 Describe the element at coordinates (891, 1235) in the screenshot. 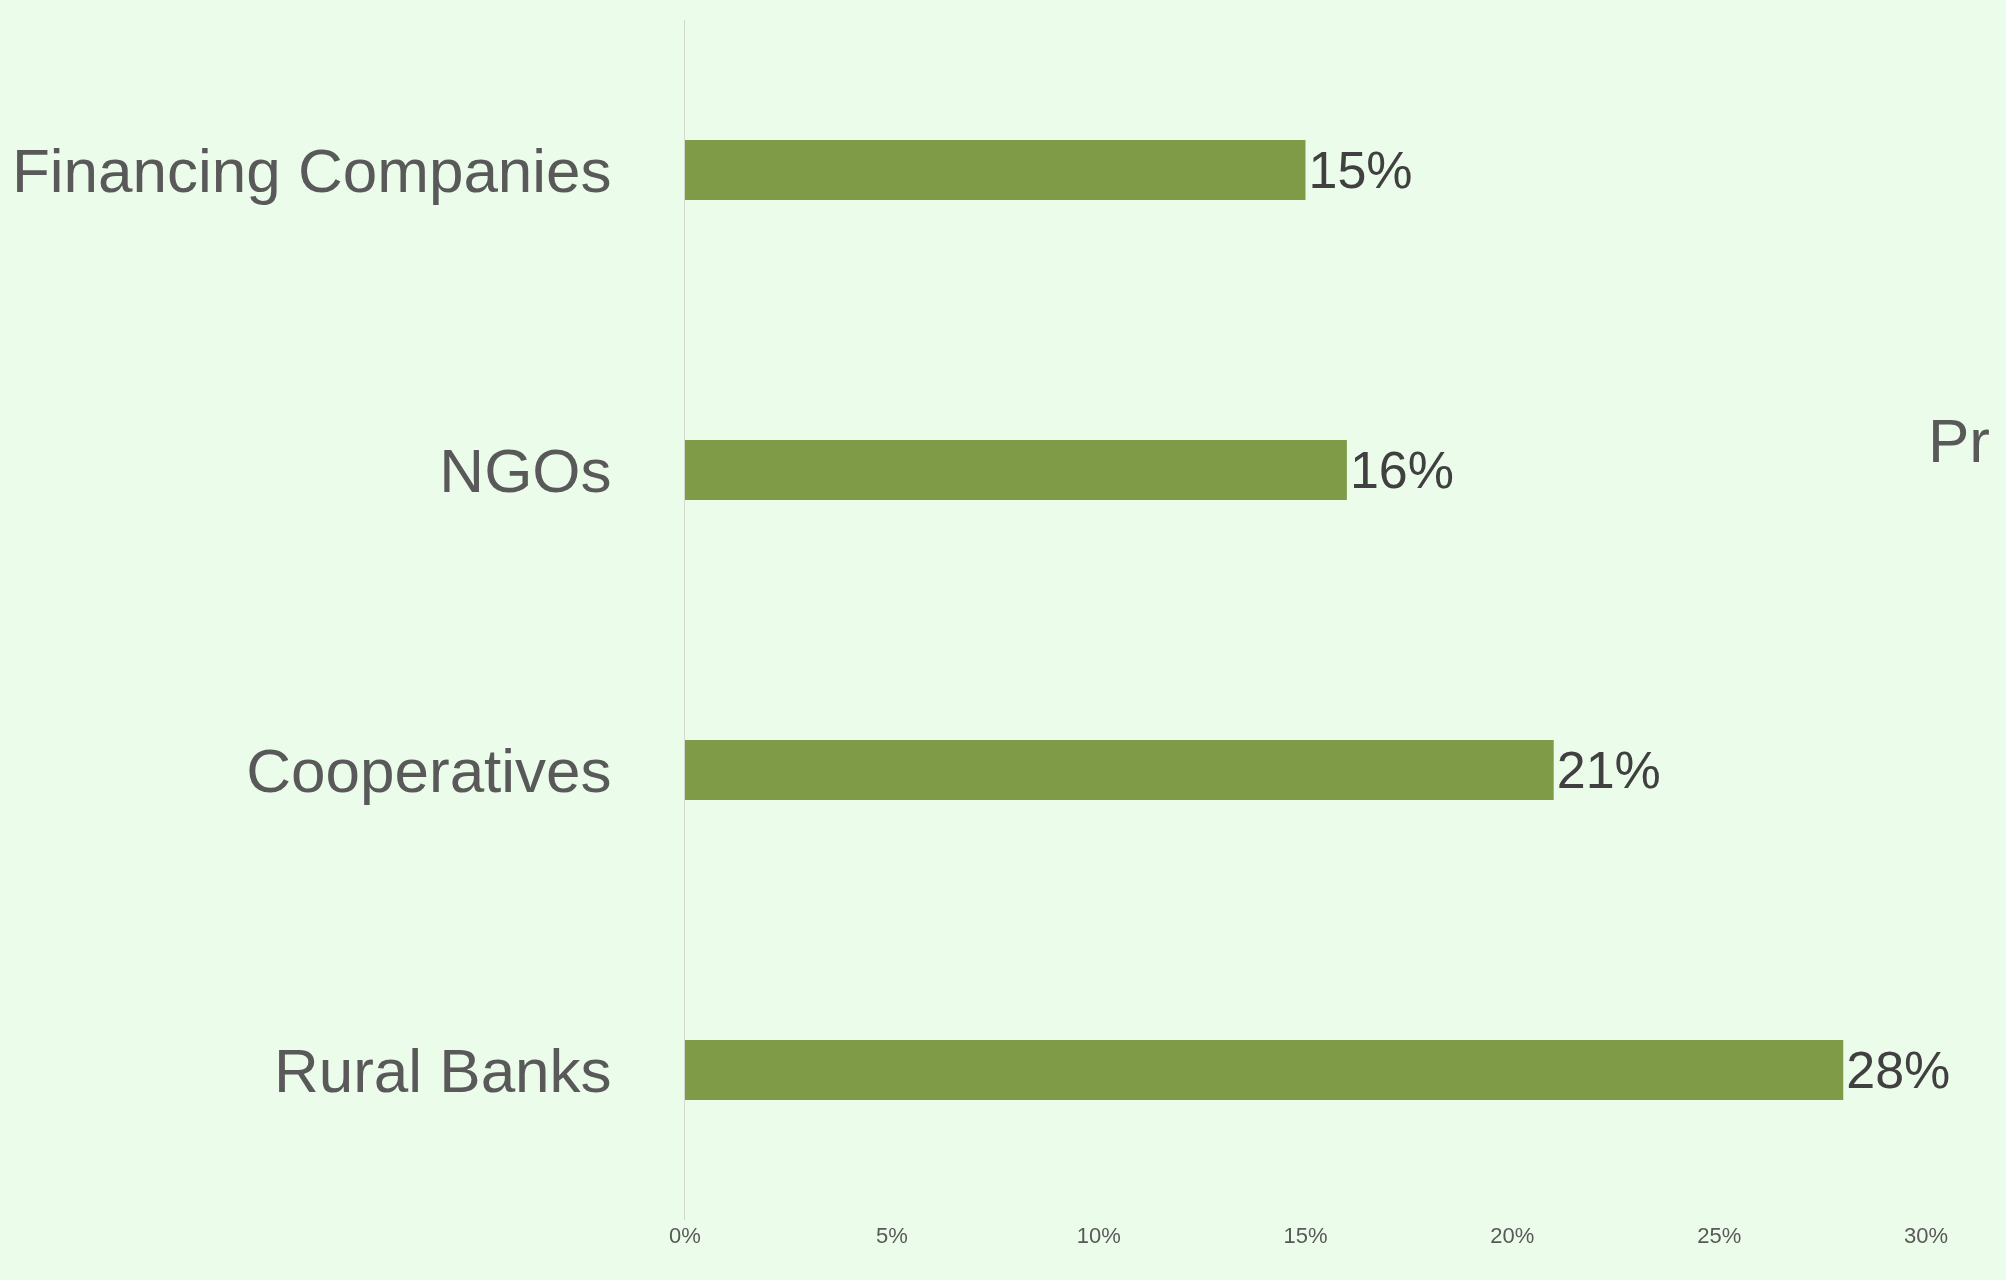

I see `x-tick-label: 5%` at that location.